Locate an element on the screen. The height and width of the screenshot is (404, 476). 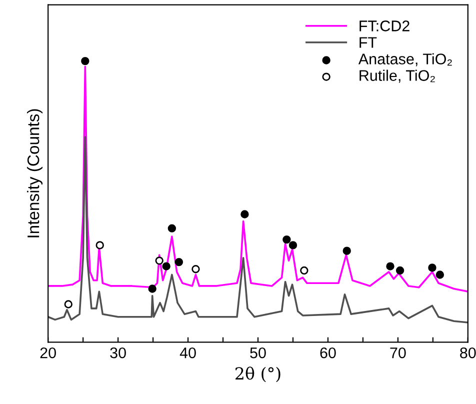
legend-label: FT is located at coordinates (368, 42).